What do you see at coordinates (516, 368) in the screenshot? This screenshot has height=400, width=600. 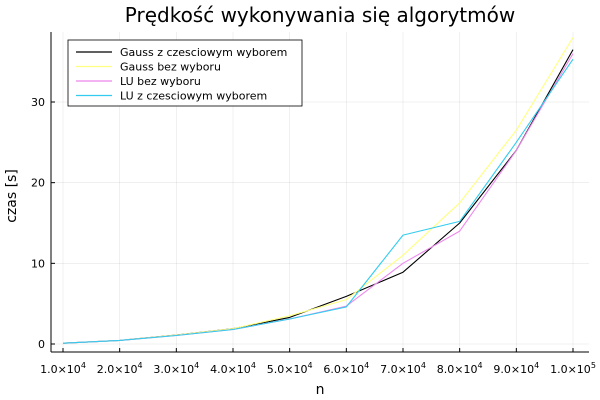 I see `x-tick-label: 9.0×10⁴` at bounding box center [516, 368].